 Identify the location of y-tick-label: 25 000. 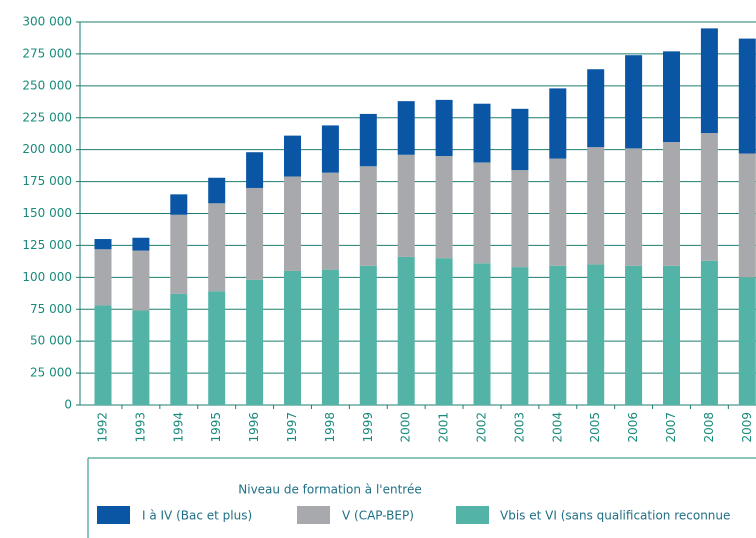
(51, 373).